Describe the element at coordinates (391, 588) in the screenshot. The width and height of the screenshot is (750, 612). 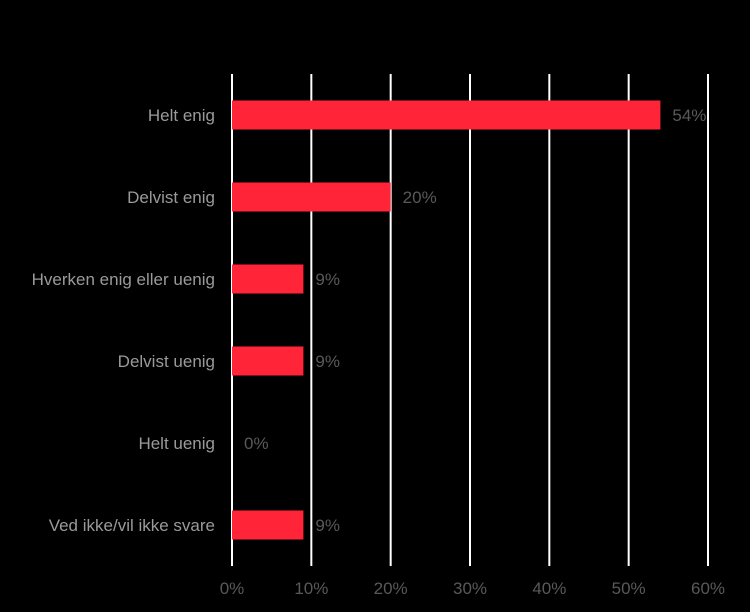
I see `x-tick-label-20: 20%` at that location.